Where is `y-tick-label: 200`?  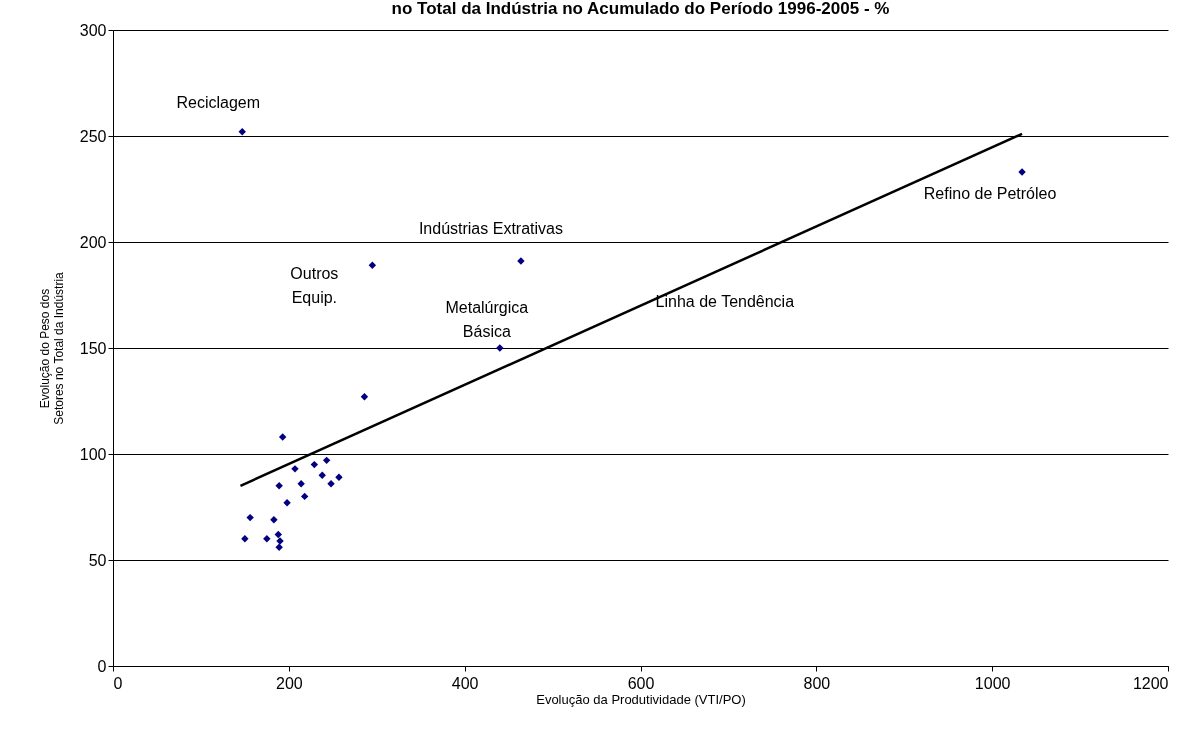 y-tick-label: 200 is located at coordinates (93, 242).